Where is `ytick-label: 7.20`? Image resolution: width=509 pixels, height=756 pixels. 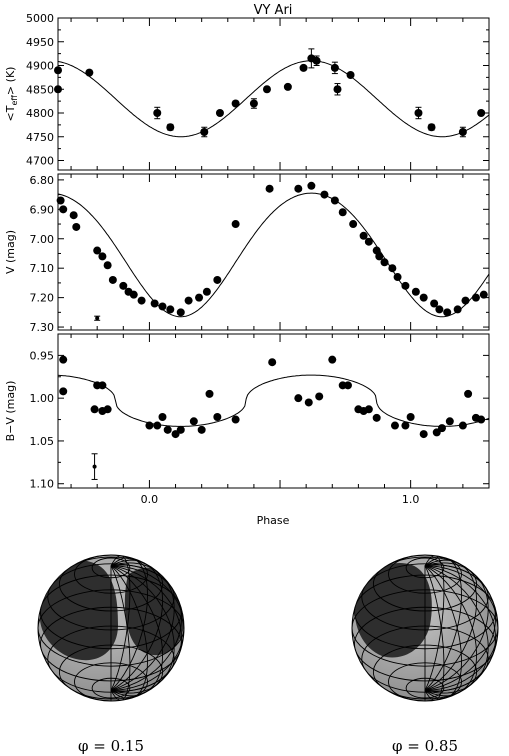
ytick-label: 7.20 is located at coordinates (42, 298).